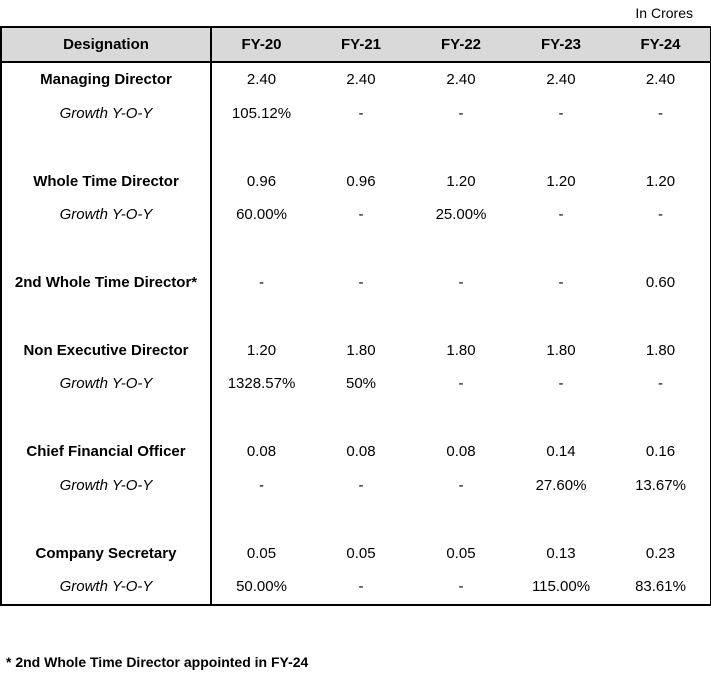 This screenshot has height=676, width=711. What do you see at coordinates (664, 13) in the screenshot?
I see `unit-note: In Crores` at bounding box center [664, 13].